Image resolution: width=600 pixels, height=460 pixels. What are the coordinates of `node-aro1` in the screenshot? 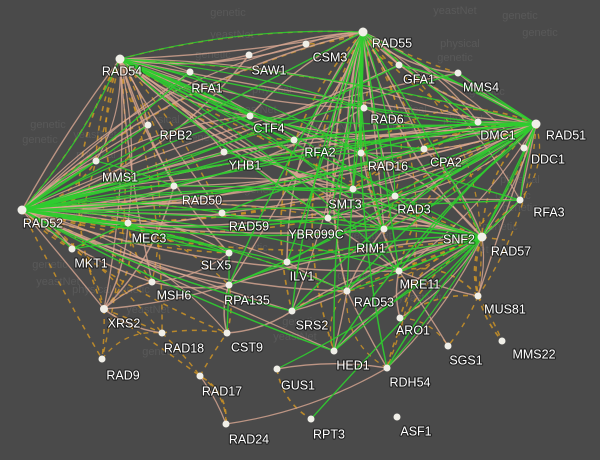 It's located at (400, 318).